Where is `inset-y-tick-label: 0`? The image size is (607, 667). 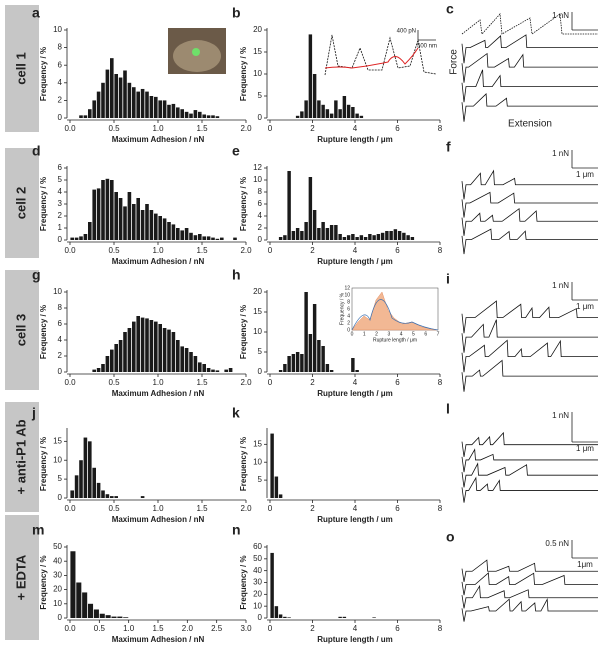 inset-y-tick-label: 0 is located at coordinates (348, 330).